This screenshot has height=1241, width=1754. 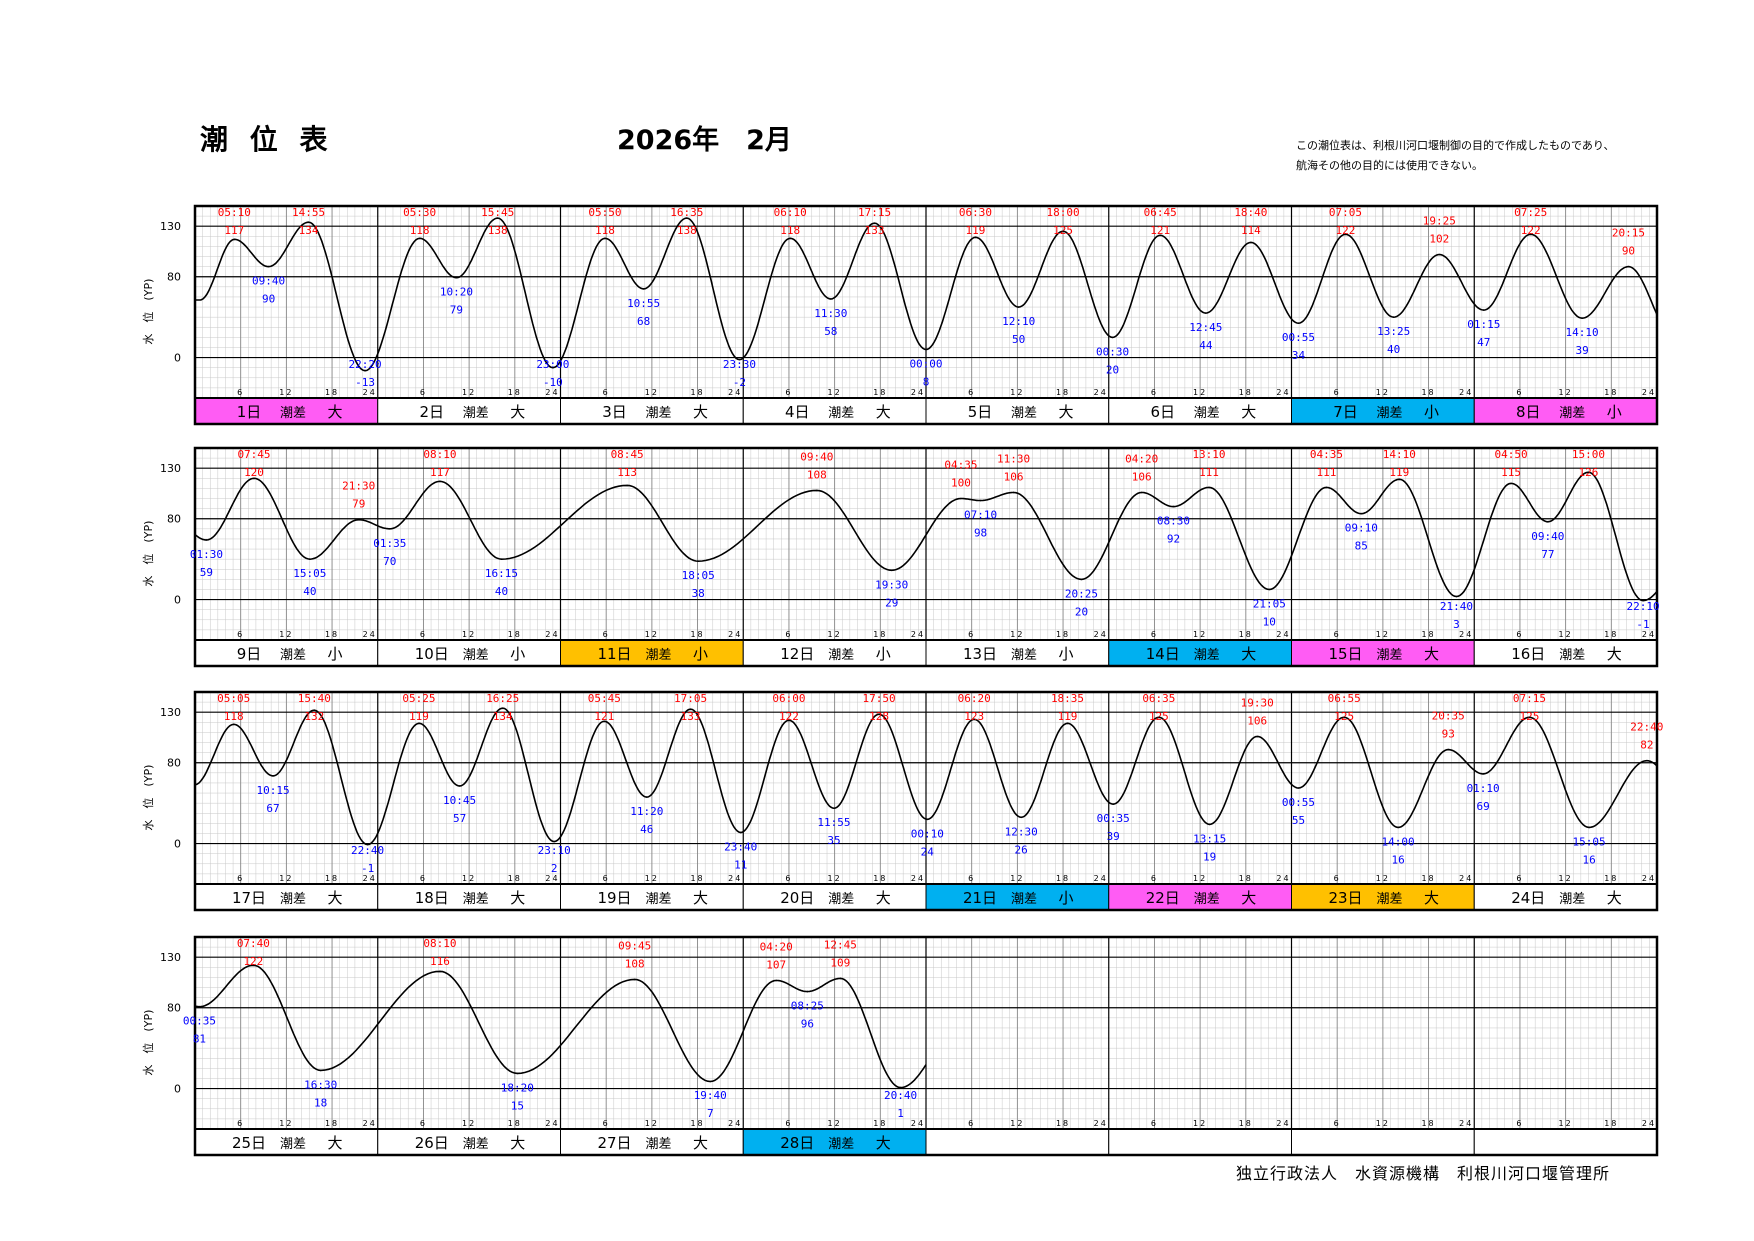 What do you see at coordinates (961, 483) in the screenshot?
I see `high-tide-level: 100` at bounding box center [961, 483].